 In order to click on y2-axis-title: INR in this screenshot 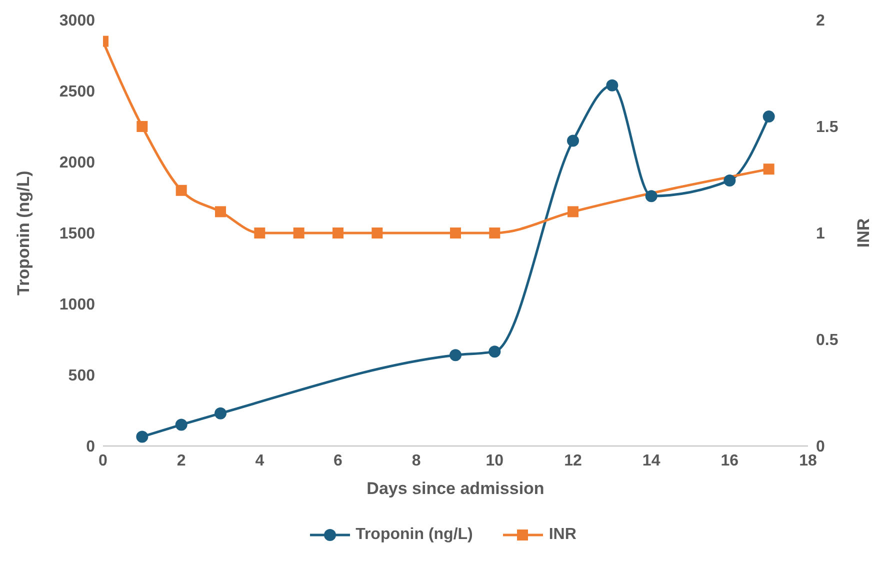, I will do `click(864, 233)`.